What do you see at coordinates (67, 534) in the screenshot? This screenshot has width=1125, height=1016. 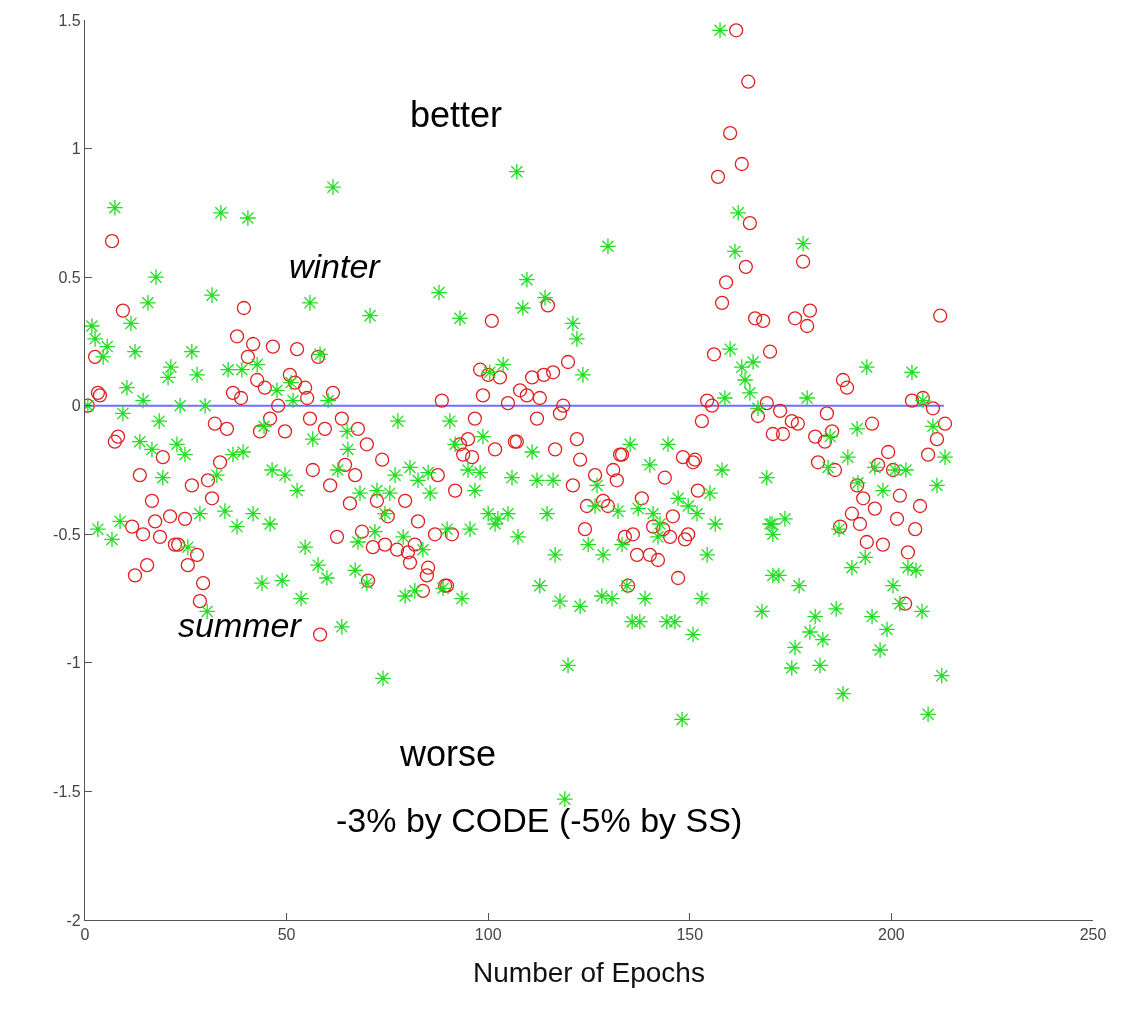 I see `y-tick-label: -0.5` at bounding box center [67, 534].